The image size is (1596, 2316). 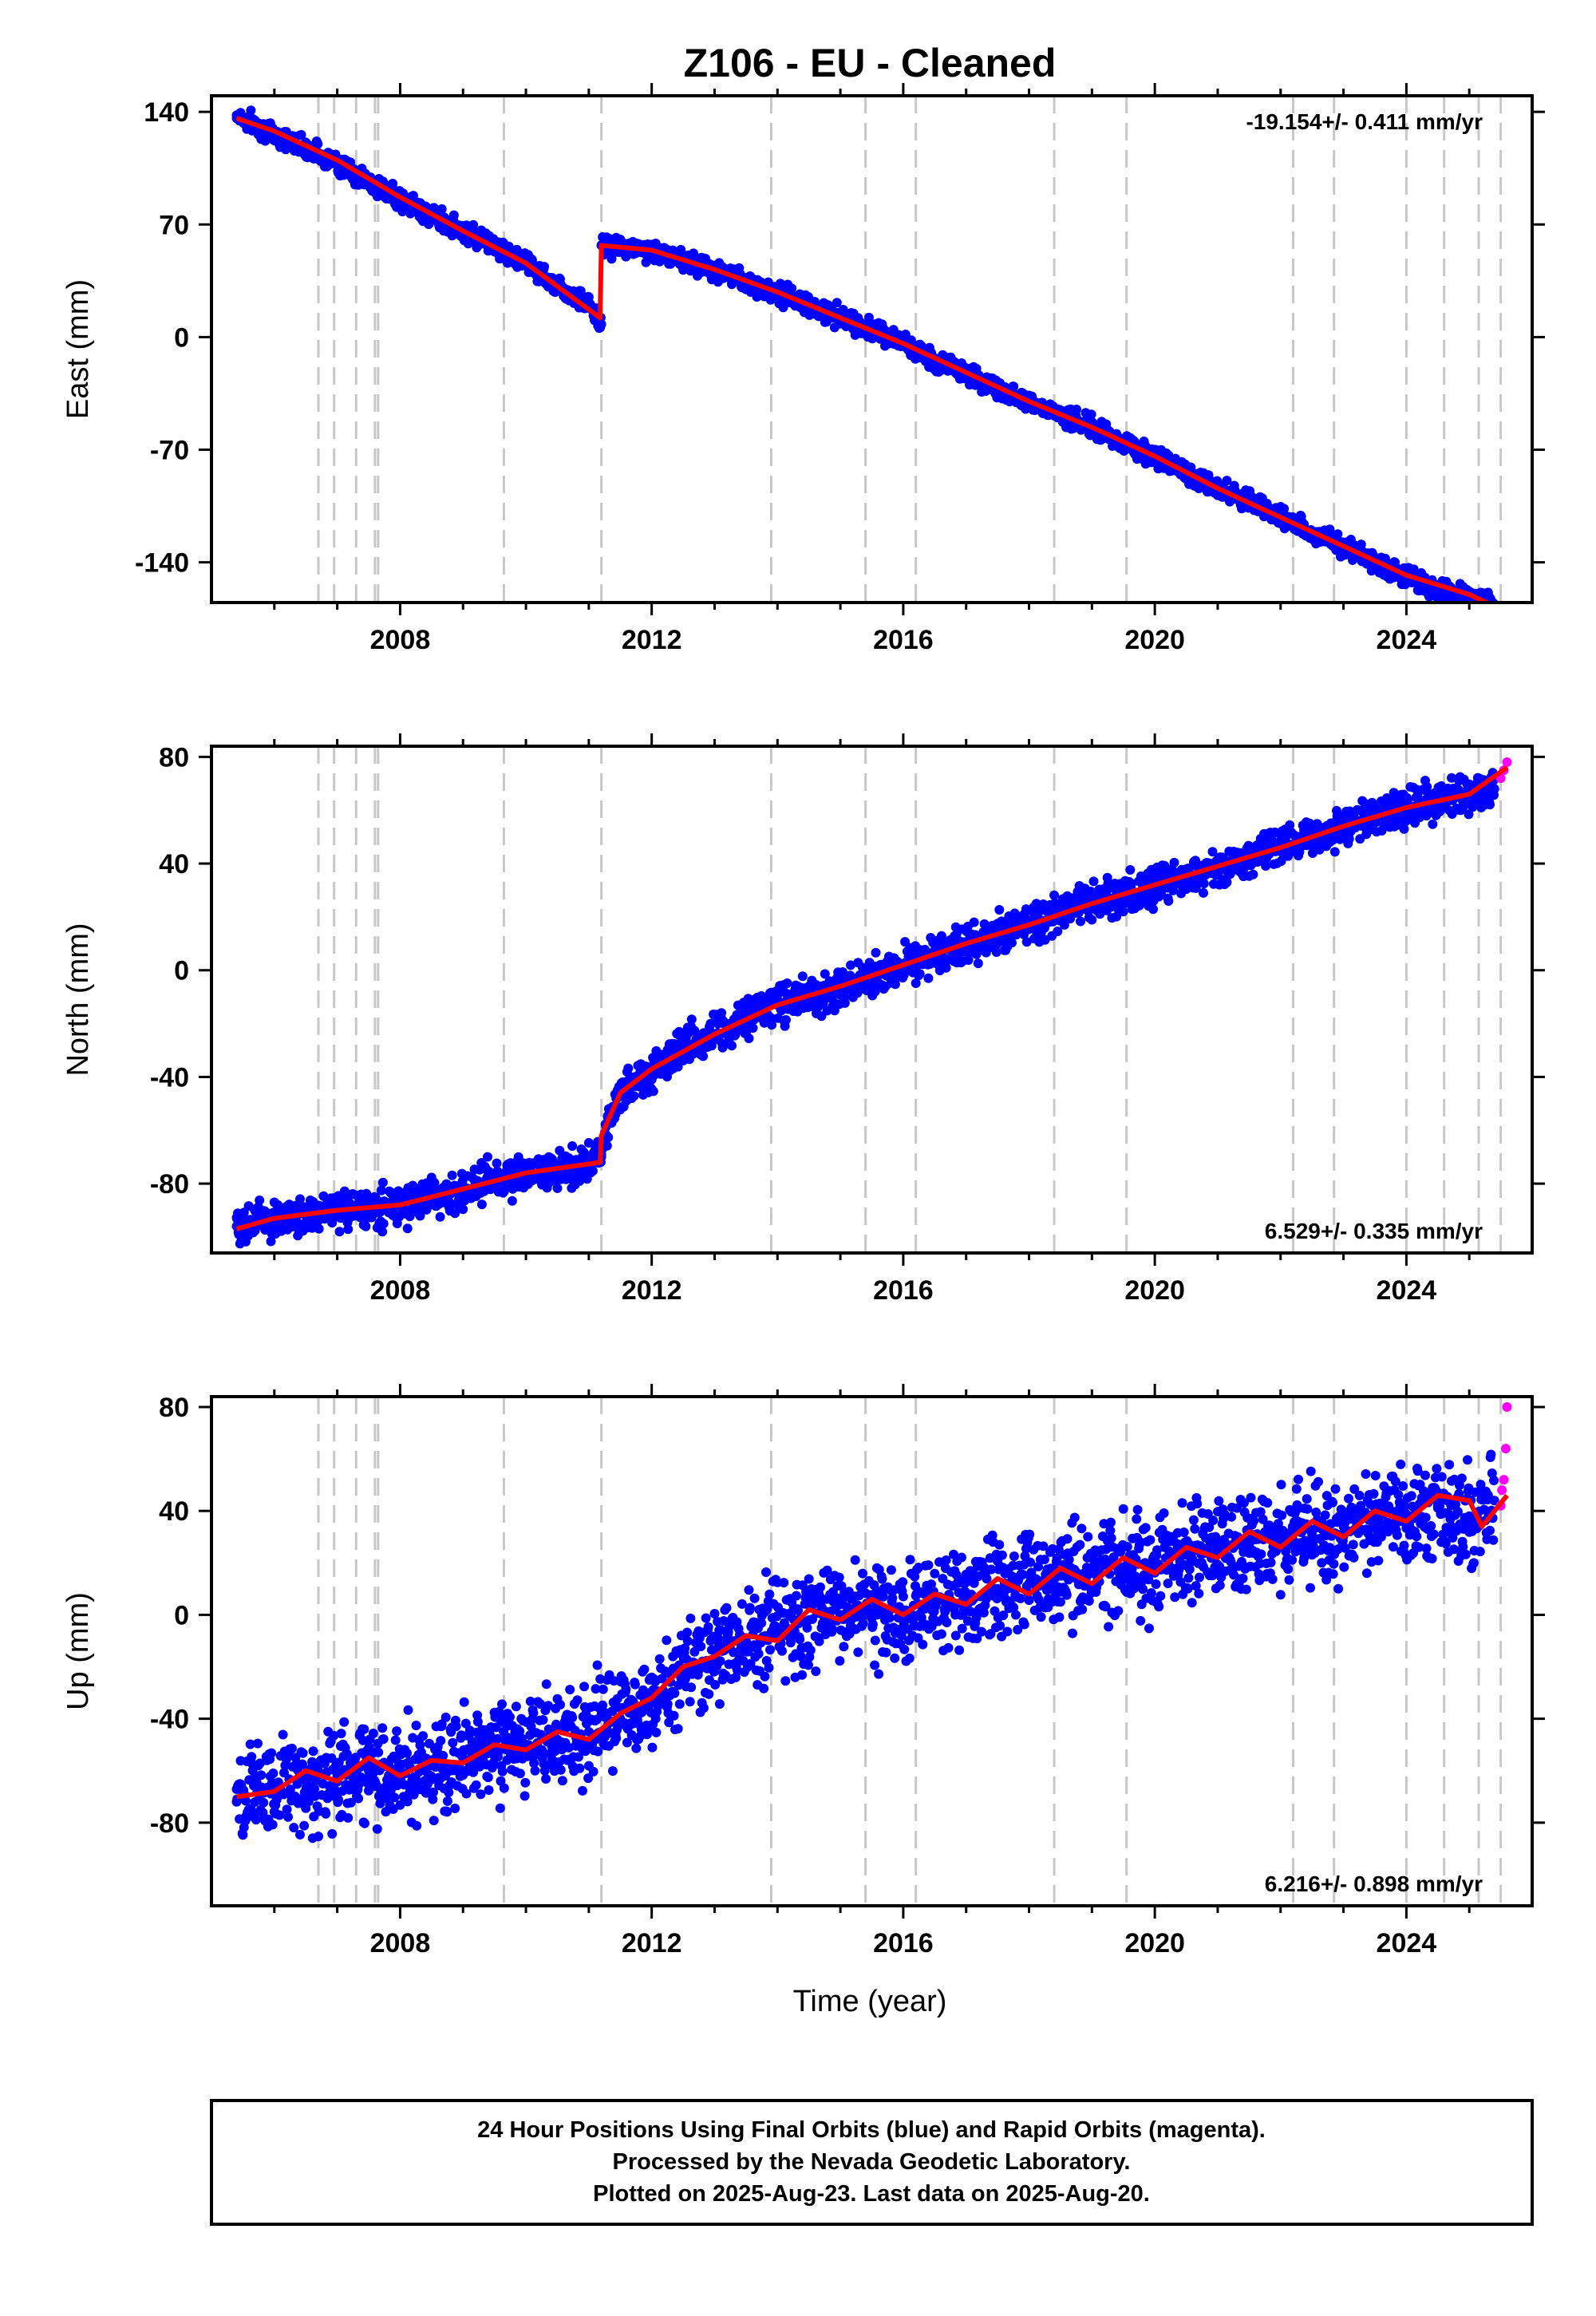 What do you see at coordinates (169, 450) in the screenshot?
I see `y-tick-label: -70` at bounding box center [169, 450].